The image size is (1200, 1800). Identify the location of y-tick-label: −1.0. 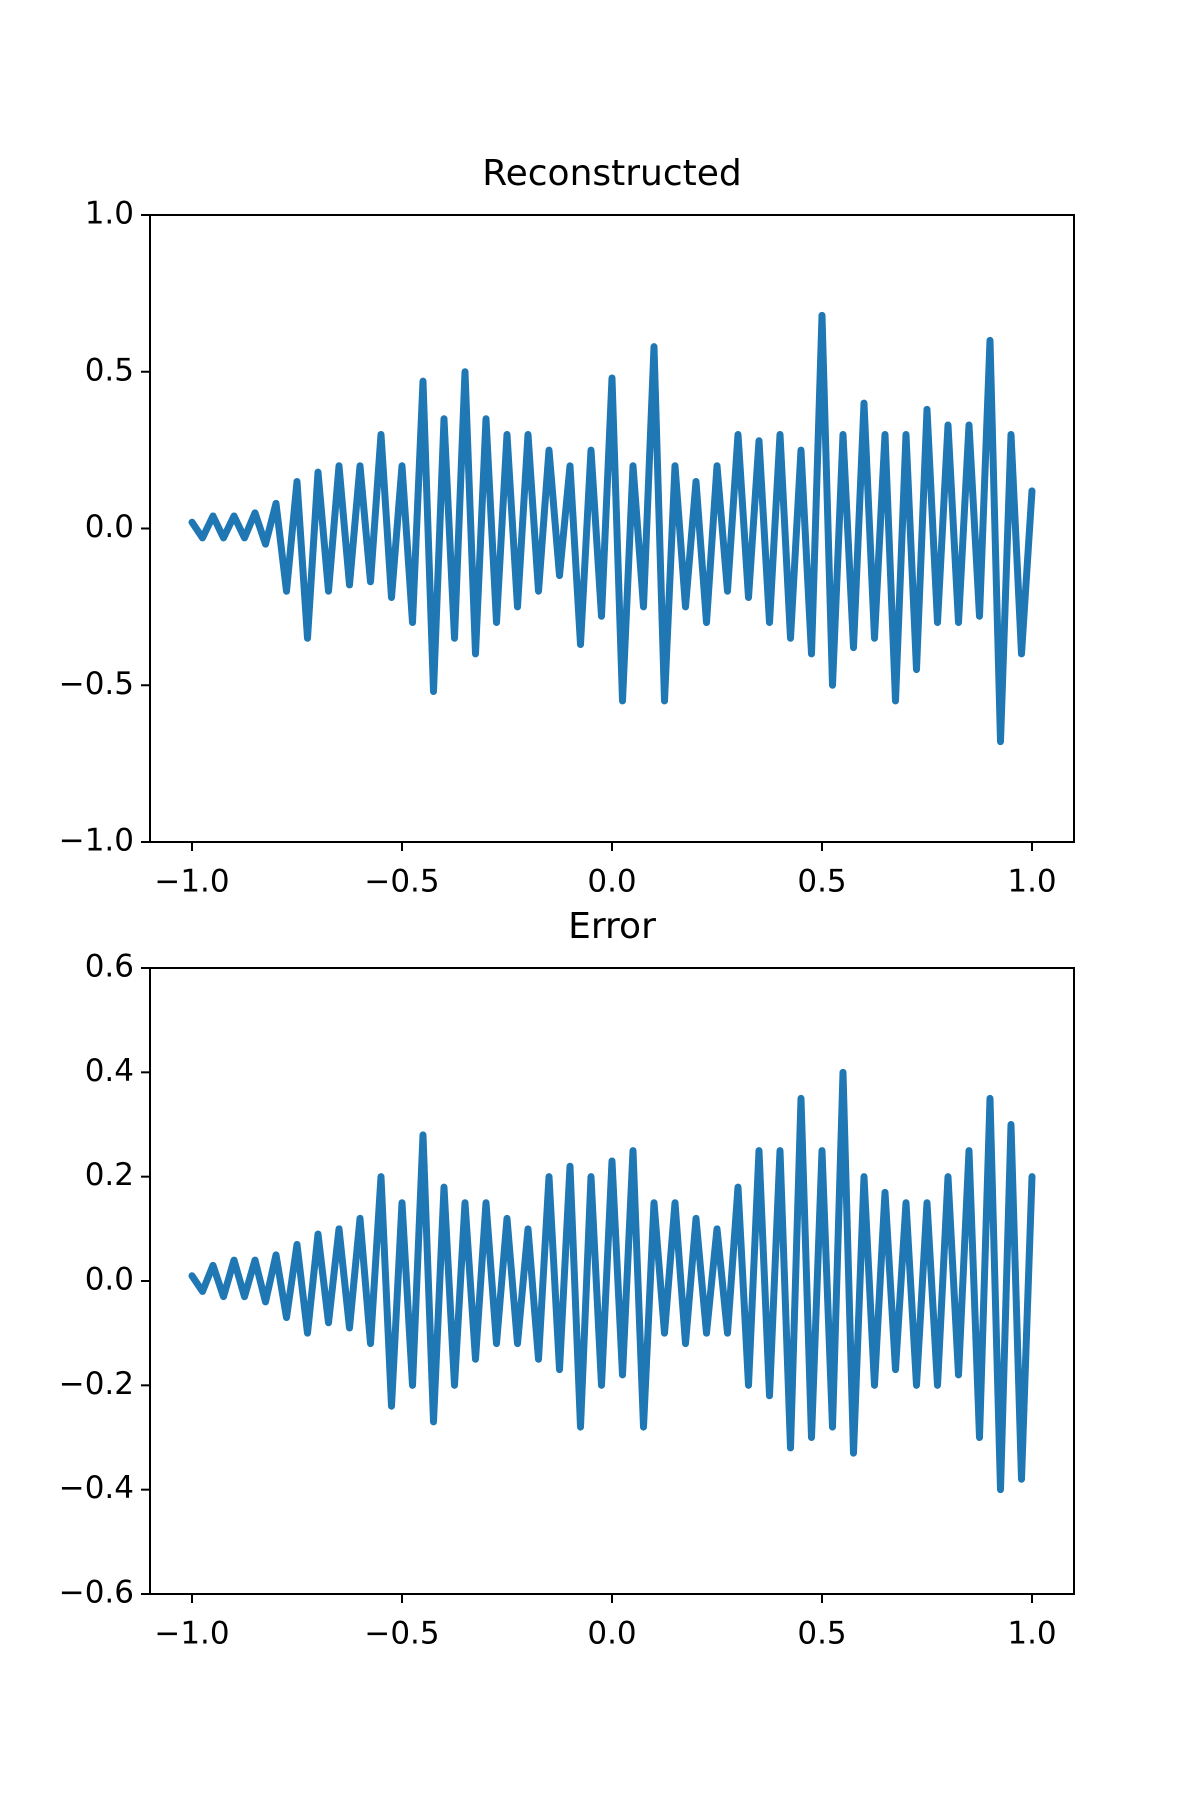
(96, 841).